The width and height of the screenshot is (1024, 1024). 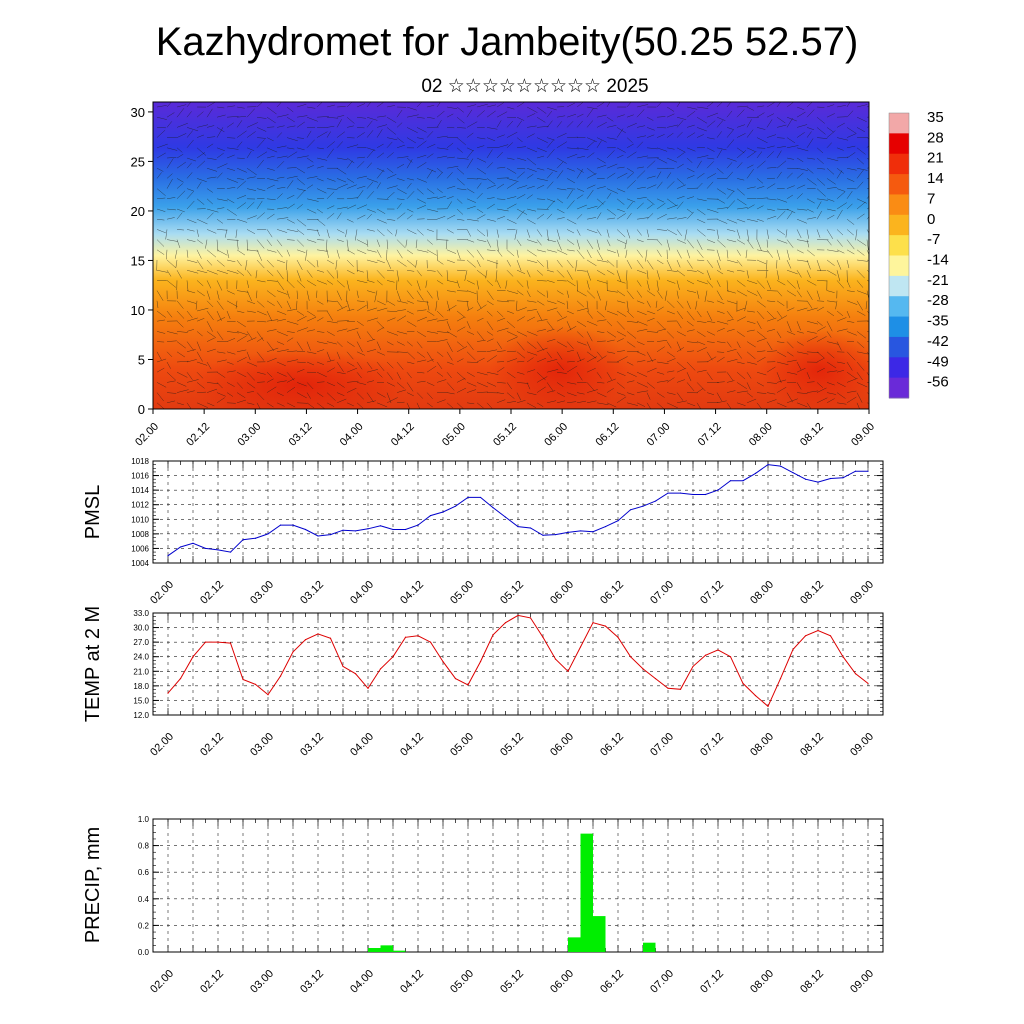 What do you see at coordinates (141, 628) in the screenshot?
I see `temp-ytick-label: 30.0` at bounding box center [141, 628].